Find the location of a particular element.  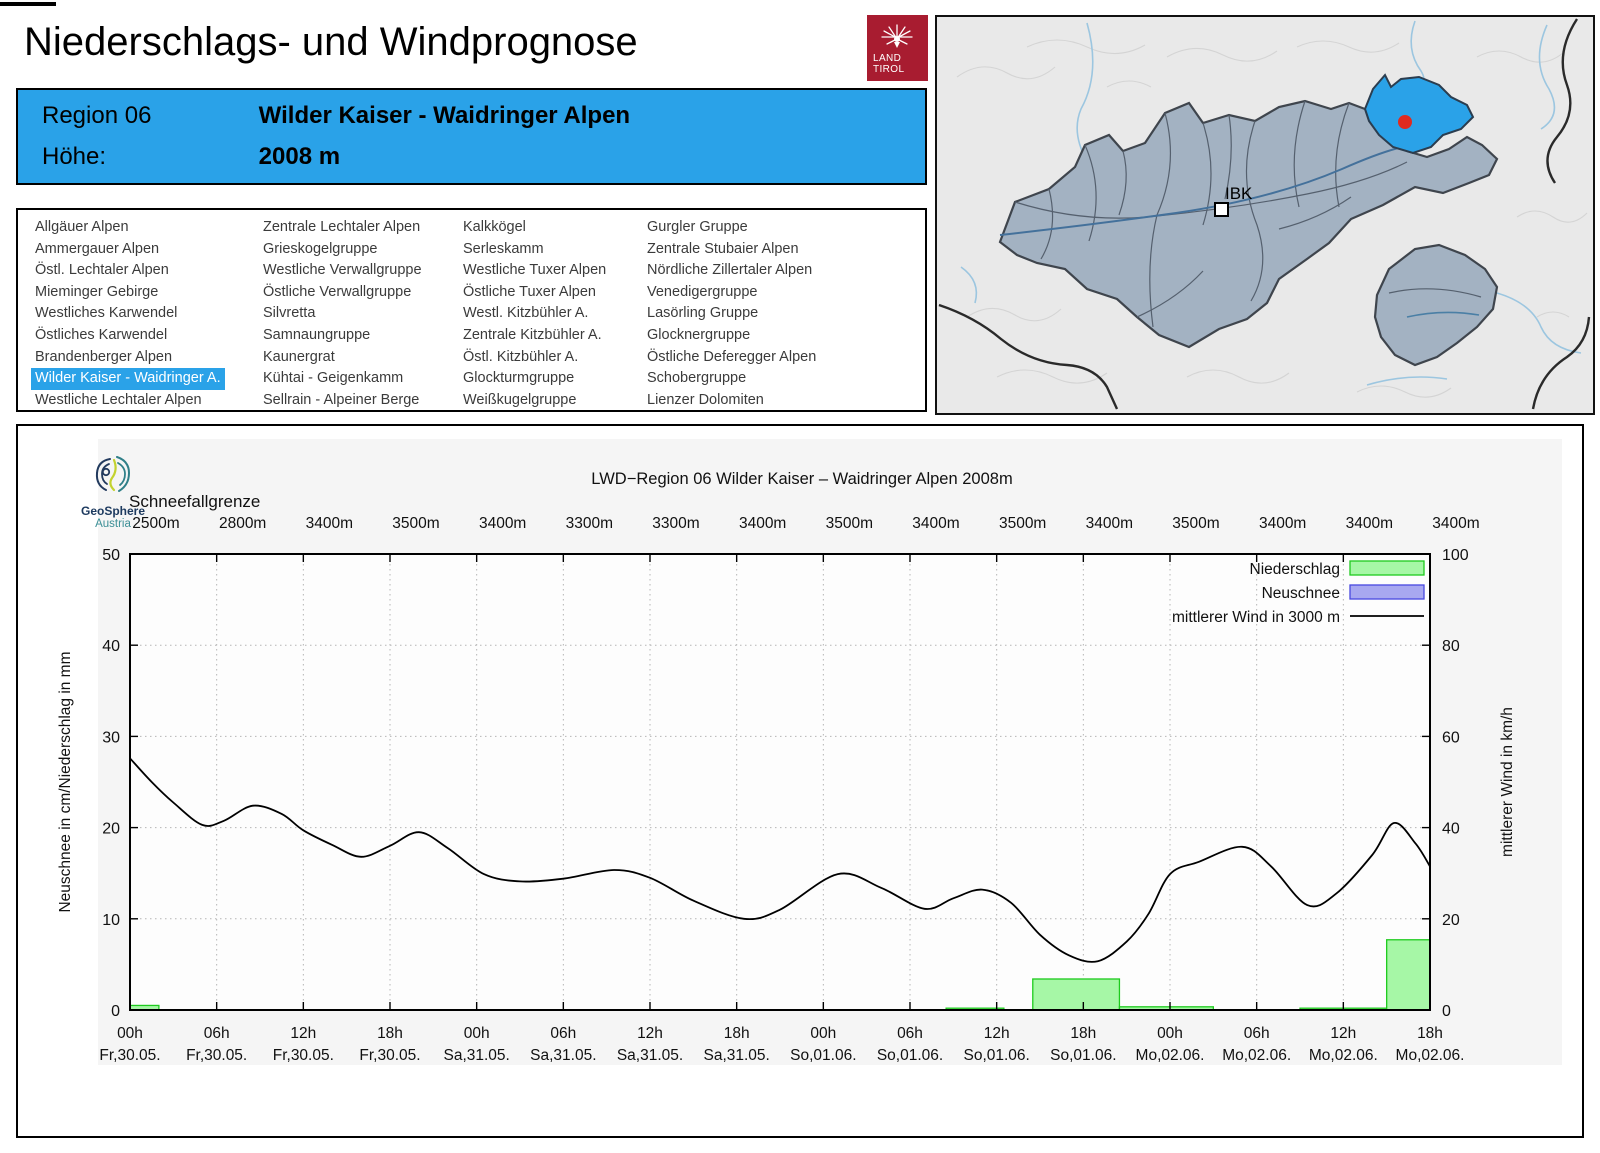

region-list-item: Zentrale Kitzbühler A. is located at coordinates (532, 334).